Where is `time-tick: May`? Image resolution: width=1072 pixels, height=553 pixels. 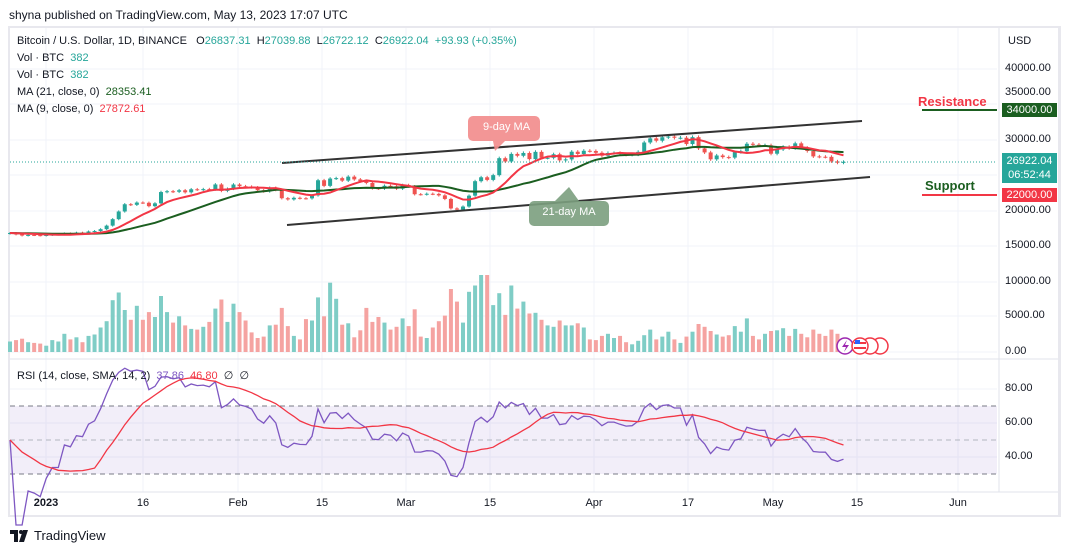 time-tick: May is located at coordinates (773, 503).